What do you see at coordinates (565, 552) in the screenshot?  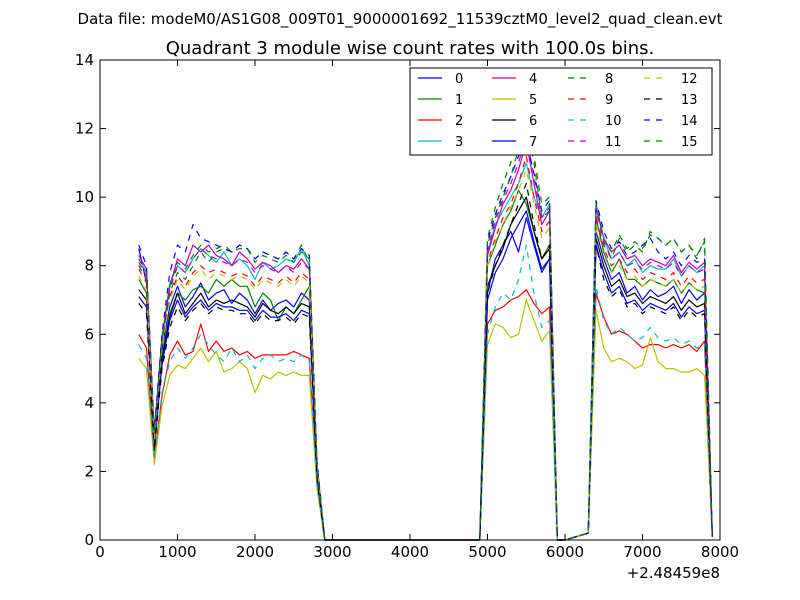 I see `x-tick-label: 6000` at bounding box center [565, 552].